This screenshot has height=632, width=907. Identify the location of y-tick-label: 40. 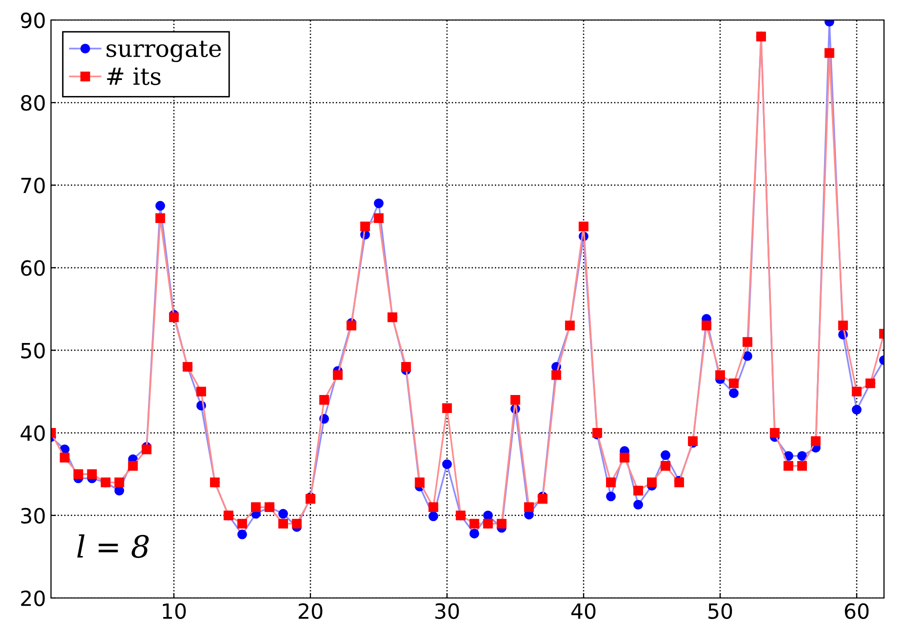
(32, 433).